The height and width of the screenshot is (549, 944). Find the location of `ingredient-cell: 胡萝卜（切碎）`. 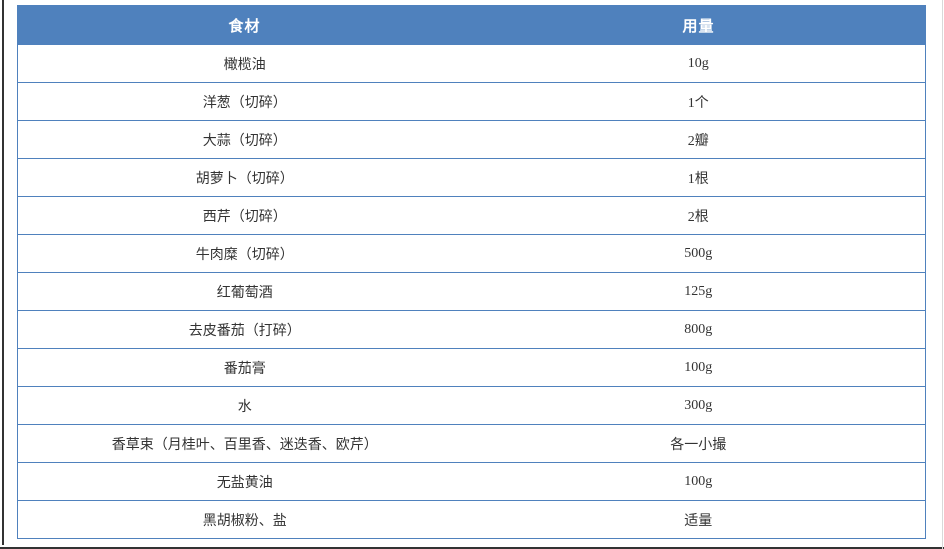

ingredient-cell: 胡萝卜（切碎） is located at coordinates (244, 177).